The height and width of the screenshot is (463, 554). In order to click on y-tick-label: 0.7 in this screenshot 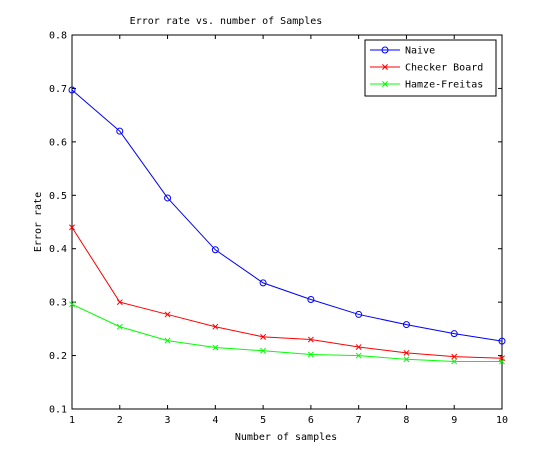, I will do `click(58, 89)`.